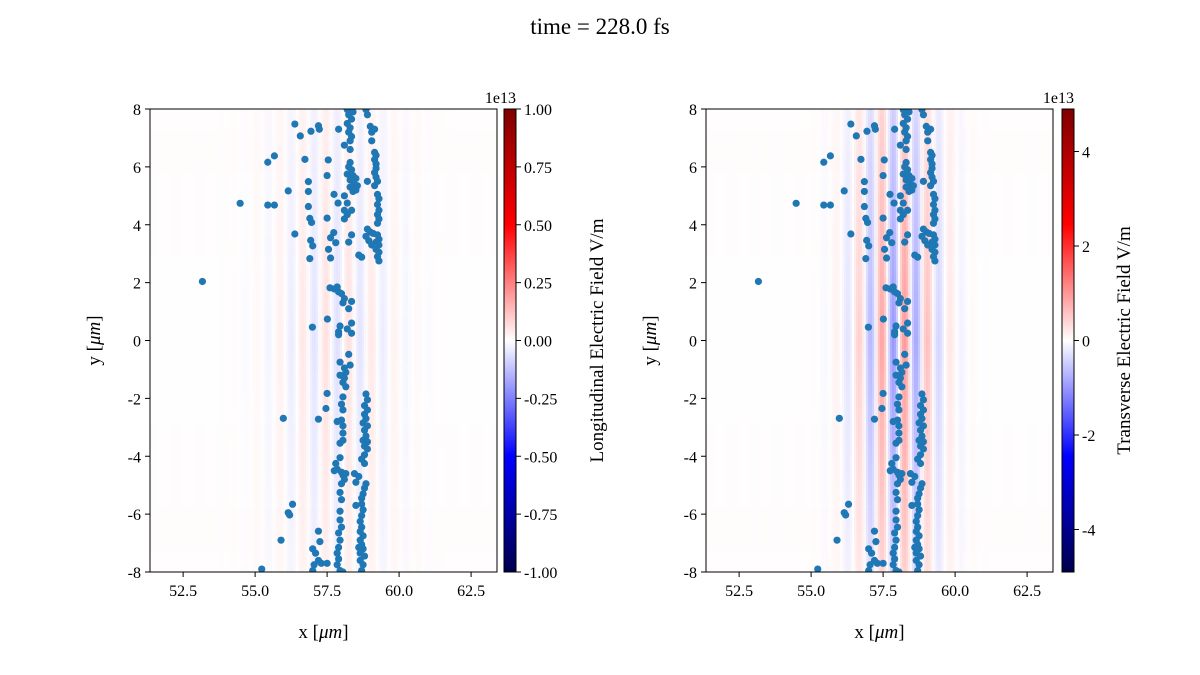 The height and width of the screenshot is (675, 1200). What do you see at coordinates (94, 340) in the screenshot?
I see `y-axis-label: y [μm]` at bounding box center [94, 340].